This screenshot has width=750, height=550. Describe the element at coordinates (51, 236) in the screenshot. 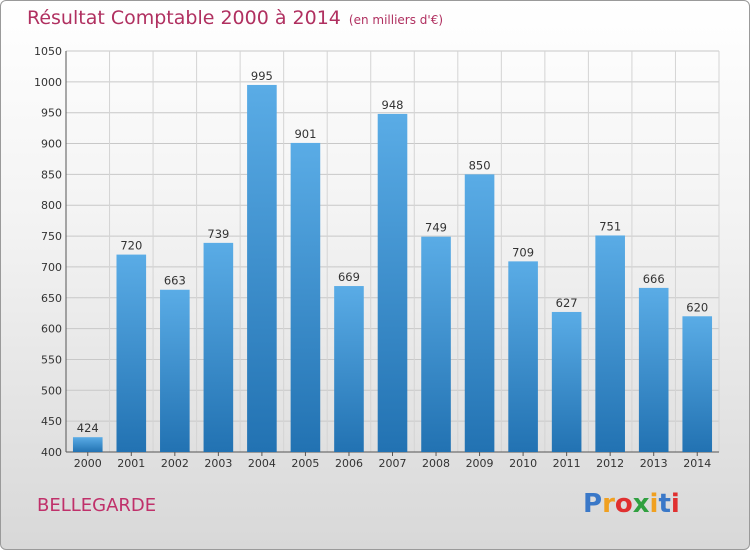

I see `y-tick-label: 750` at that location.